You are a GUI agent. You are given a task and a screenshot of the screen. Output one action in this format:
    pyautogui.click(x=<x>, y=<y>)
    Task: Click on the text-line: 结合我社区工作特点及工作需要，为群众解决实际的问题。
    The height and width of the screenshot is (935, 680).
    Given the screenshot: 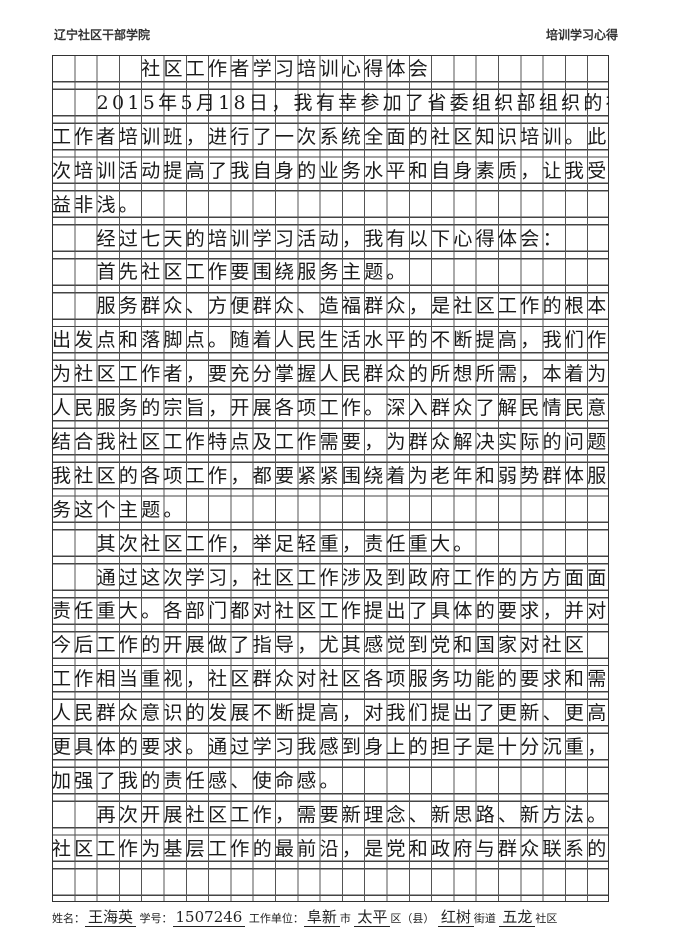 What is the action you would take?
    pyautogui.click(x=330, y=441)
    